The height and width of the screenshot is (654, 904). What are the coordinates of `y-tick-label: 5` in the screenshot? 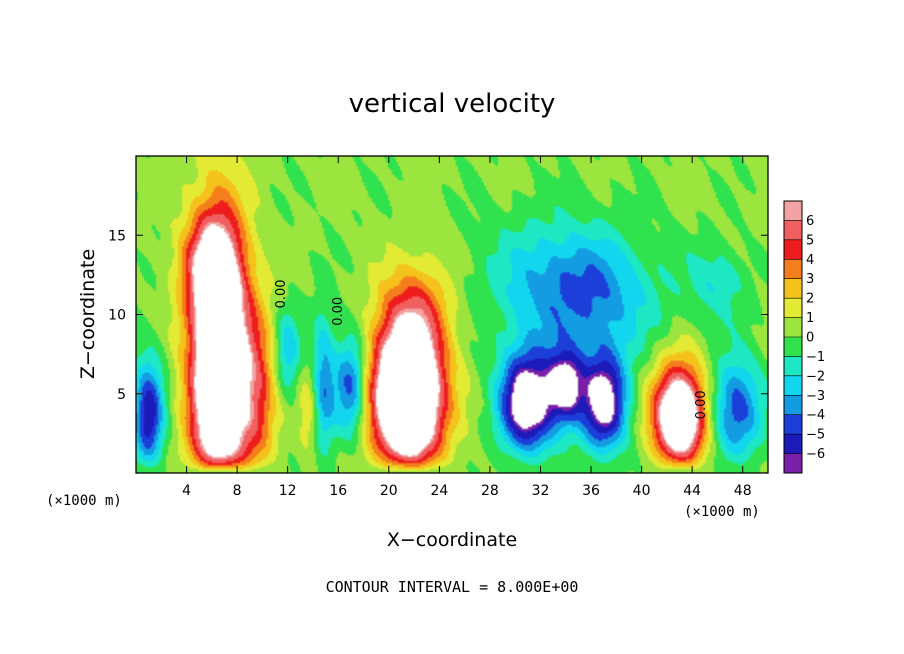 It's located at (121, 395).